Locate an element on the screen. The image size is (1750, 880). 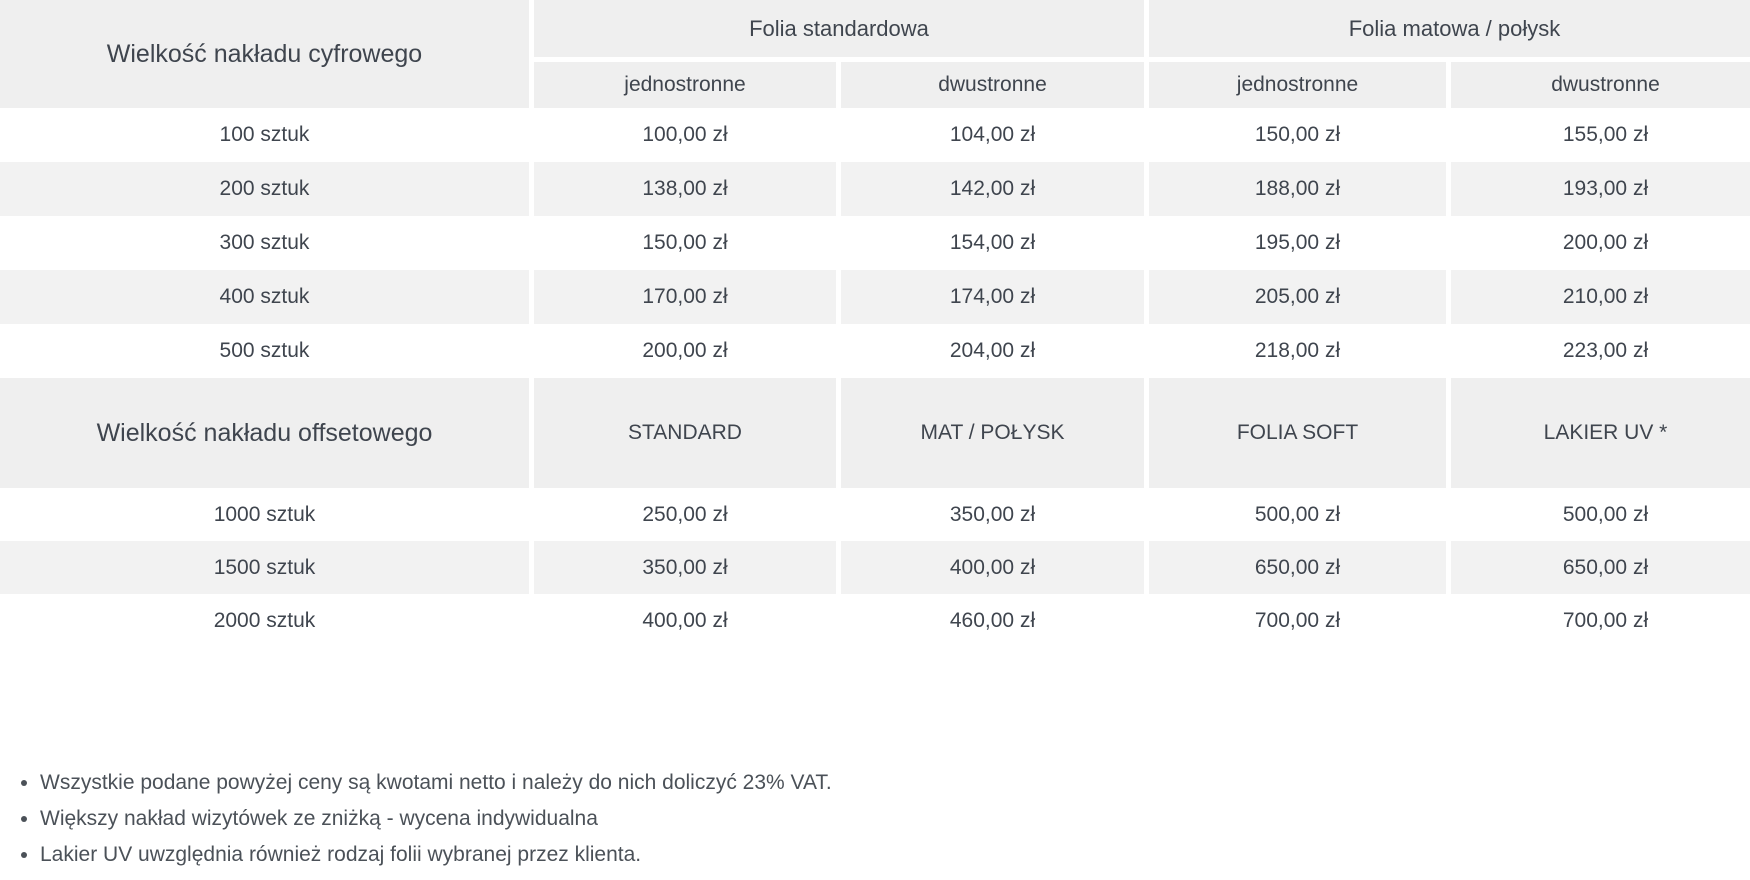
price-cell: 155,00 zł is located at coordinates (1600, 135).